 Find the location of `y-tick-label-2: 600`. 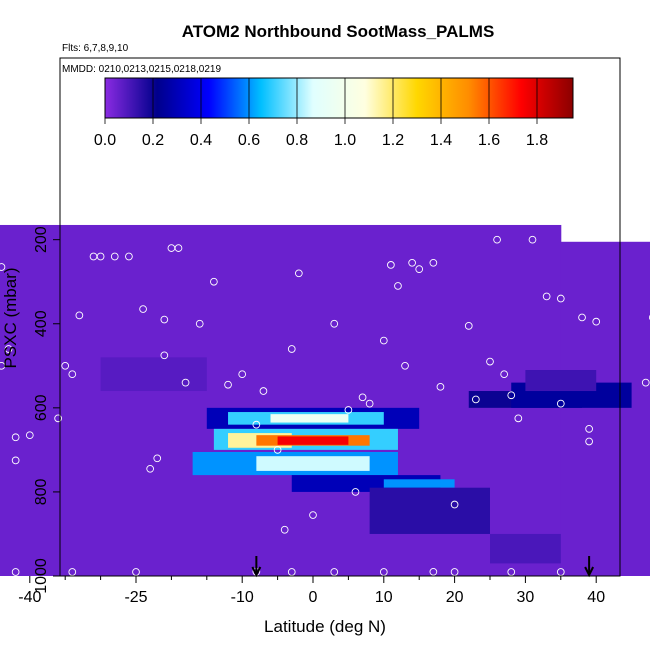

y-tick-label-2: 600 is located at coordinates (41, 407).